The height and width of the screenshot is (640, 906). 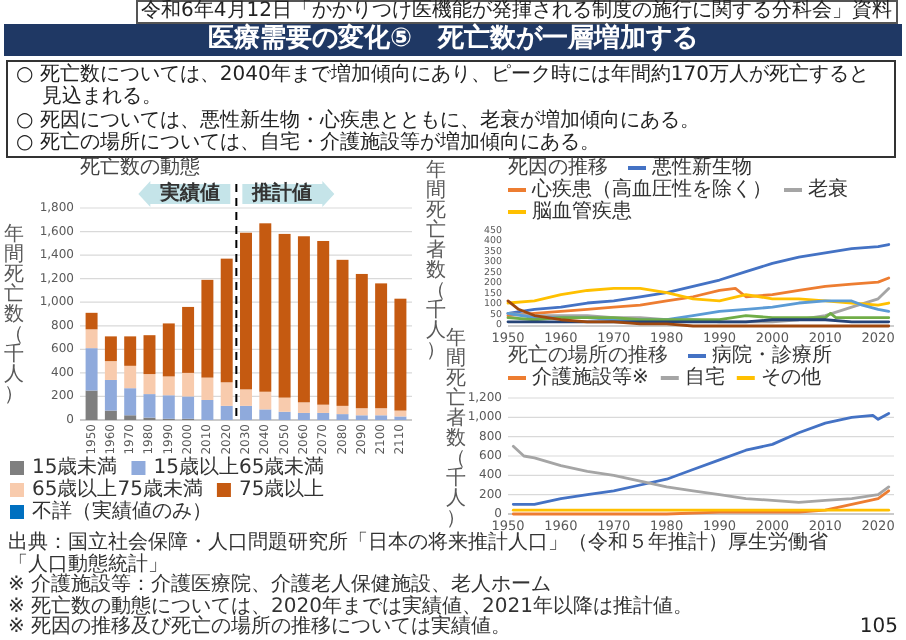 What do you see at coordinates (239, 467) in the screenshot?
I see `legend-label: 15歳以上65歳未満` at bounding box center [239, 467].